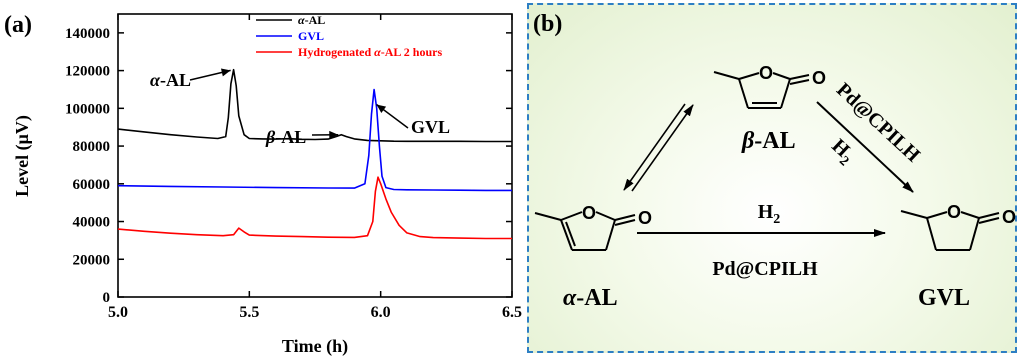  I want to click on annotation-beta: β-AL, so click(285, 137).